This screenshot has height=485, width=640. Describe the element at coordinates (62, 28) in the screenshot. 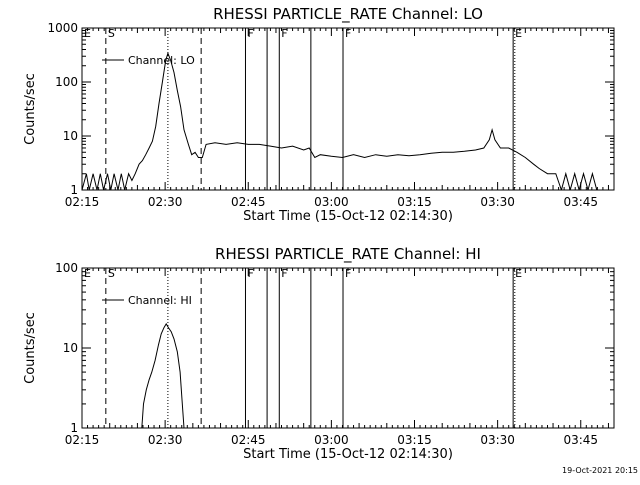

I see `y-tick-label: 1000` at that location.